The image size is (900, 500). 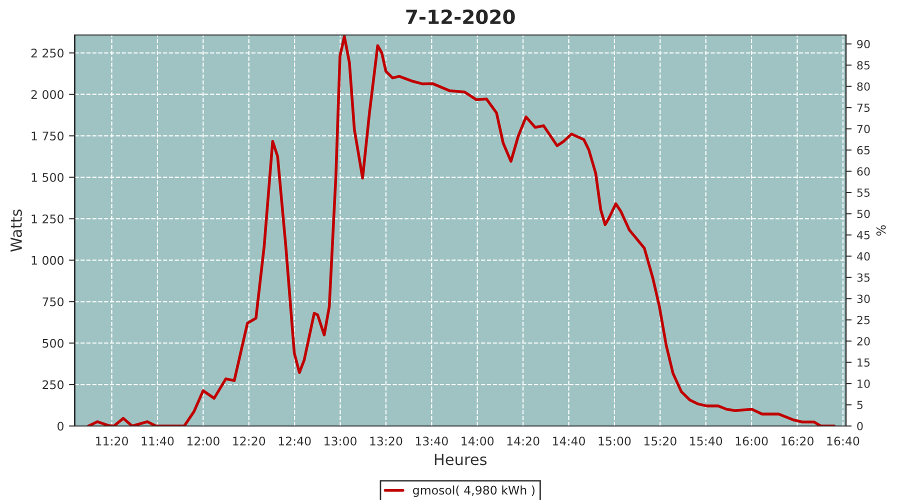 I want to click on x-tick-label: 16:20, so click(x=798, y=441).